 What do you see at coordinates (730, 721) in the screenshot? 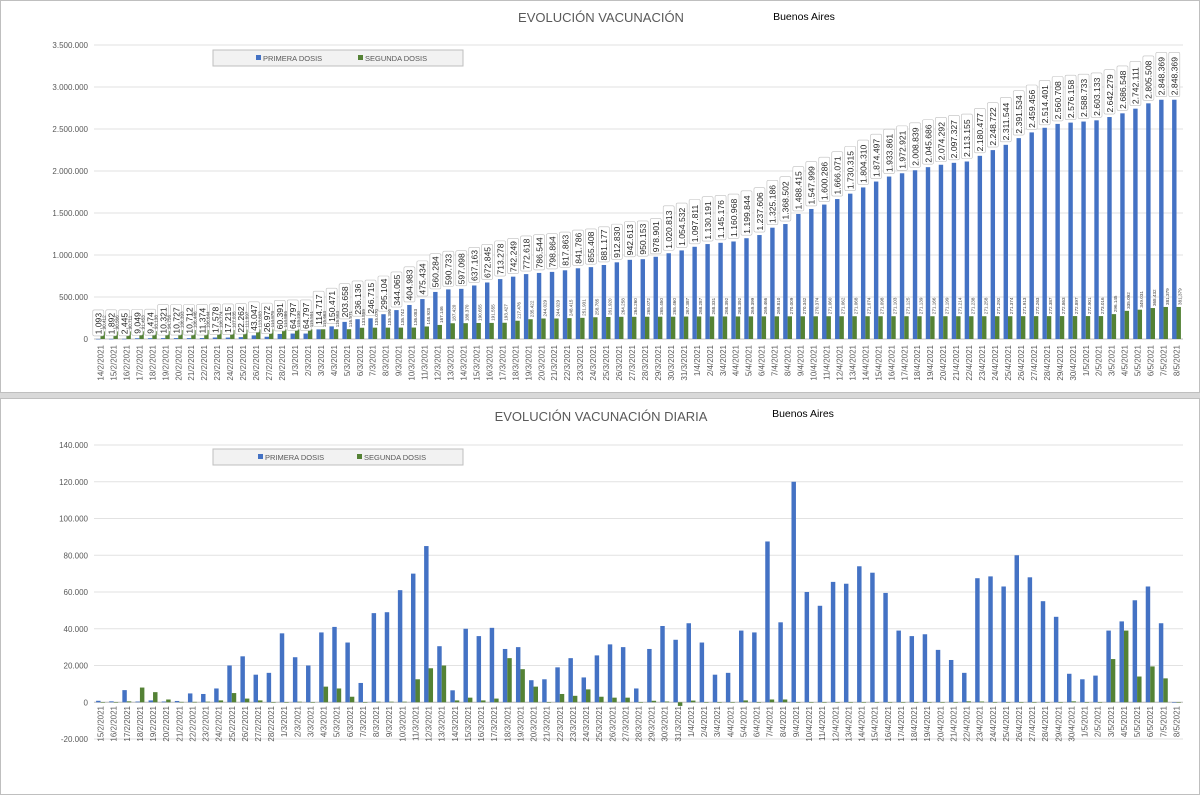
I see `x-tick-group: 4/4/2021` at bounding box center [730, 721].